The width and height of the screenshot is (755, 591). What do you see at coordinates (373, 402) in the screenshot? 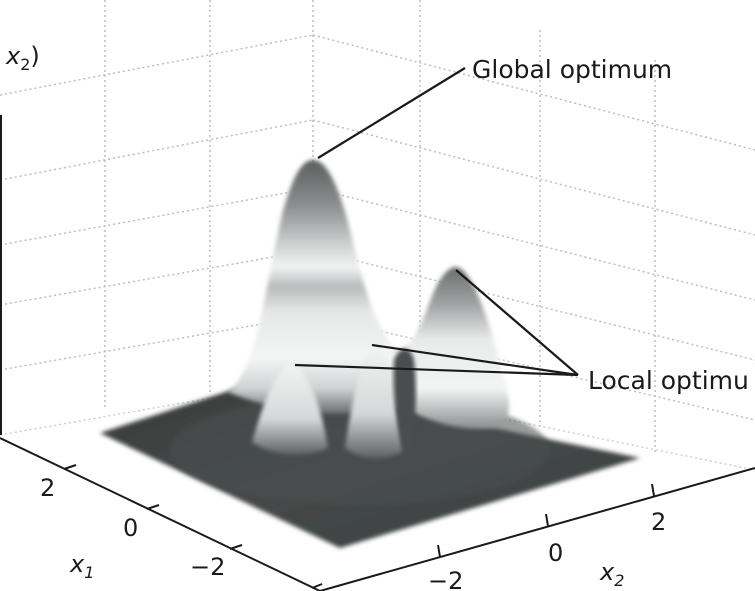
I see `small-peak-middle` at bounding box center [373, 402].